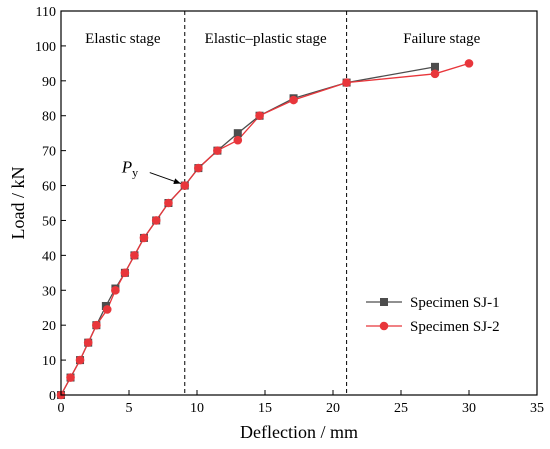  I want to click on x-tick-label: 25, so click(401, 408).